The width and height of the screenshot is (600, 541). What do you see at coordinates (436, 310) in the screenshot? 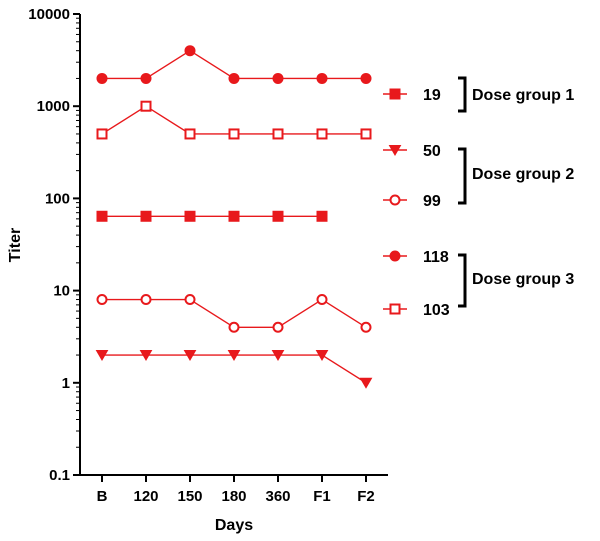
I see `legend-label: 103` at bounding box center [436, 310].